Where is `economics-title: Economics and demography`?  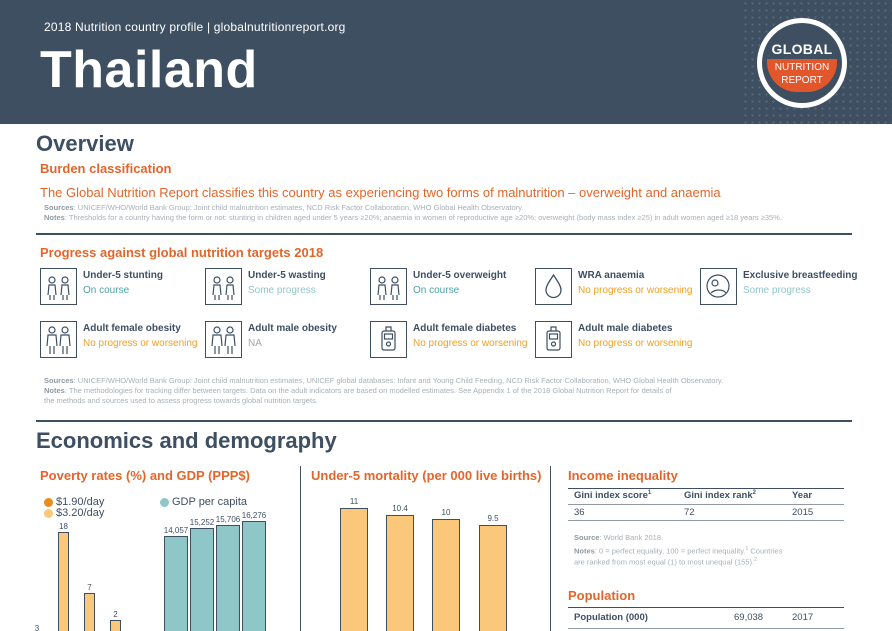
economics-title: Economics and demography is located at coordinates (186, 440).